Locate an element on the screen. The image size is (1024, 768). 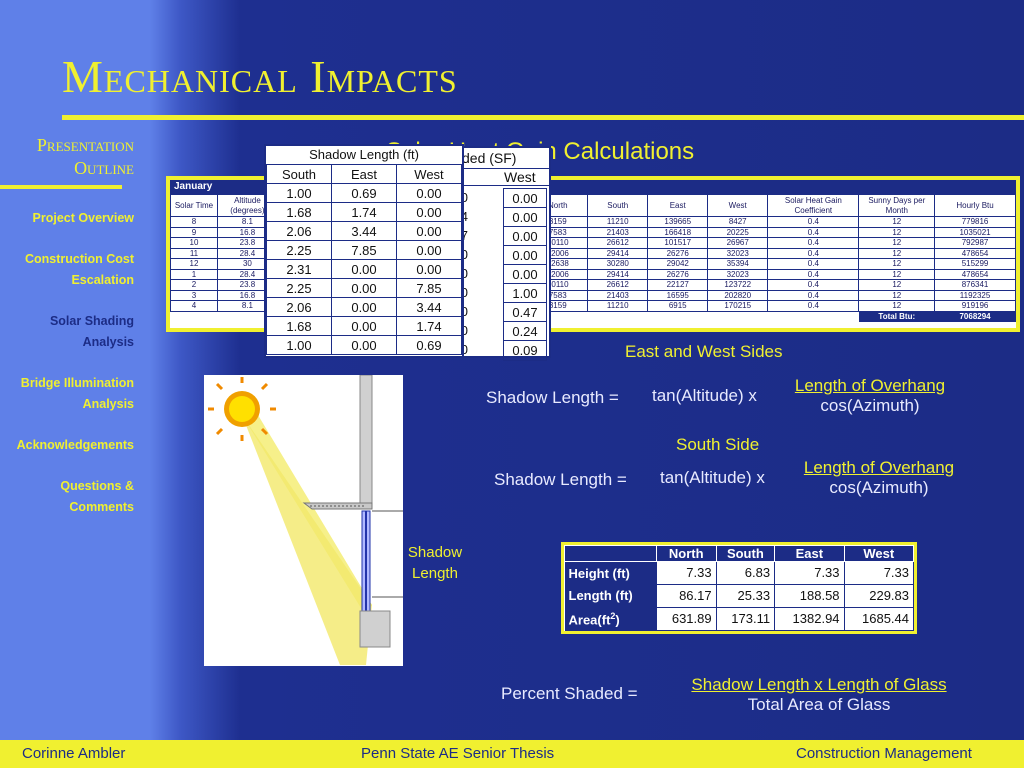
glass-area-row-area: Area(ft2) 631.89 173.11 1382.94 1685.44 is located at coordinates (739, 619).